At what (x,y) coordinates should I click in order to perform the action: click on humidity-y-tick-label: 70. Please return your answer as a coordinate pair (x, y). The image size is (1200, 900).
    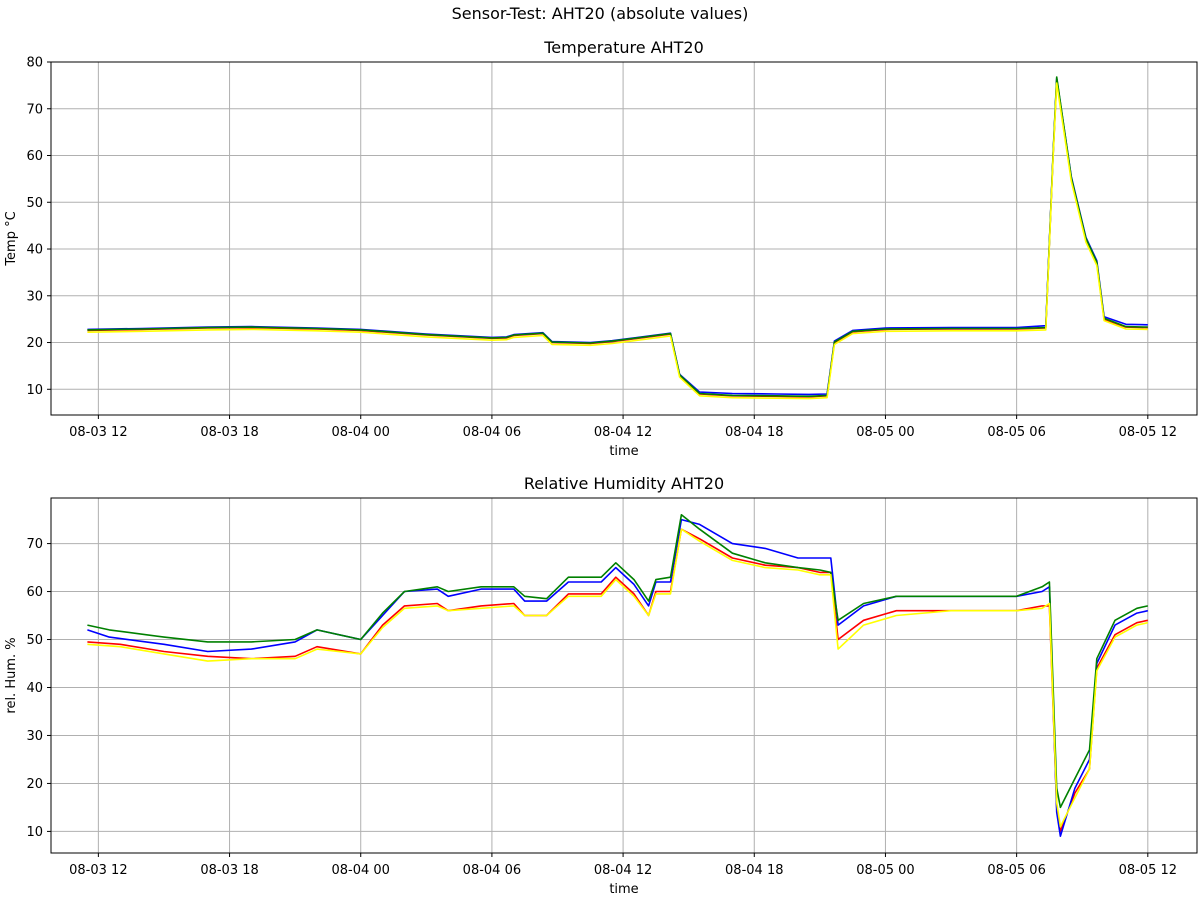
    Looking at the image, I should click on (34, 544).